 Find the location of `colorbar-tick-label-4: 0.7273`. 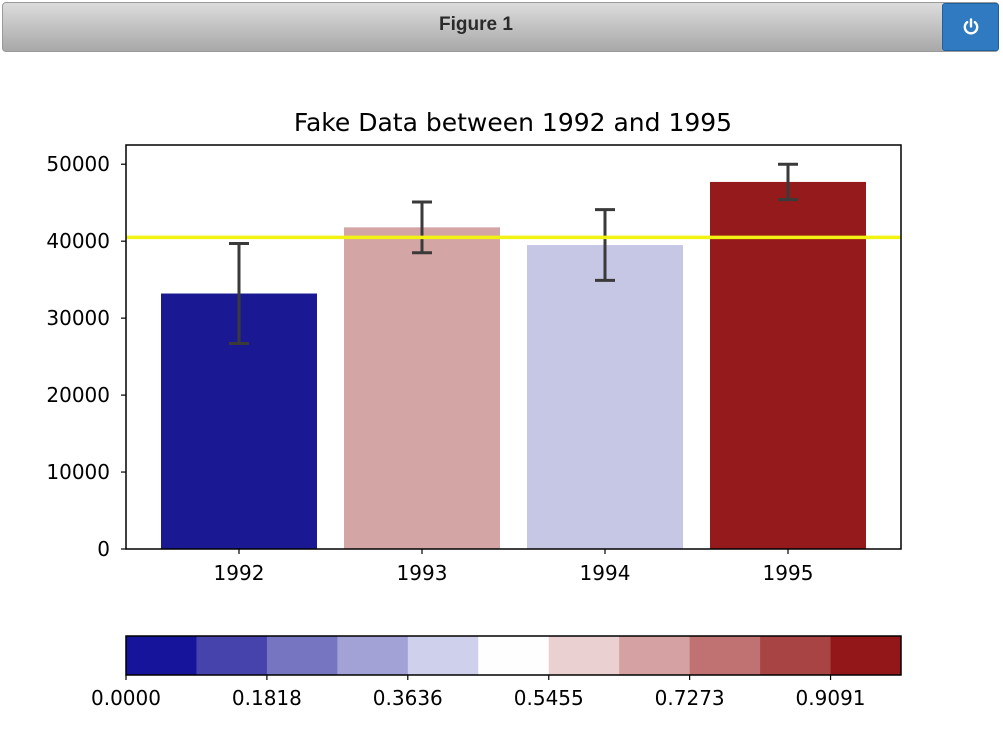

colorbar-tick-label-4: 0.7273 is located at coordinates (690, 698).